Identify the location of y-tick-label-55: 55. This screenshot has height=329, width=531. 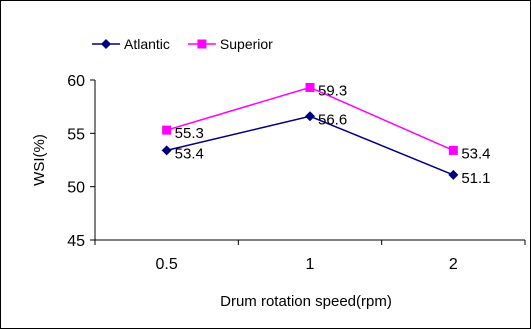
(76, 134).